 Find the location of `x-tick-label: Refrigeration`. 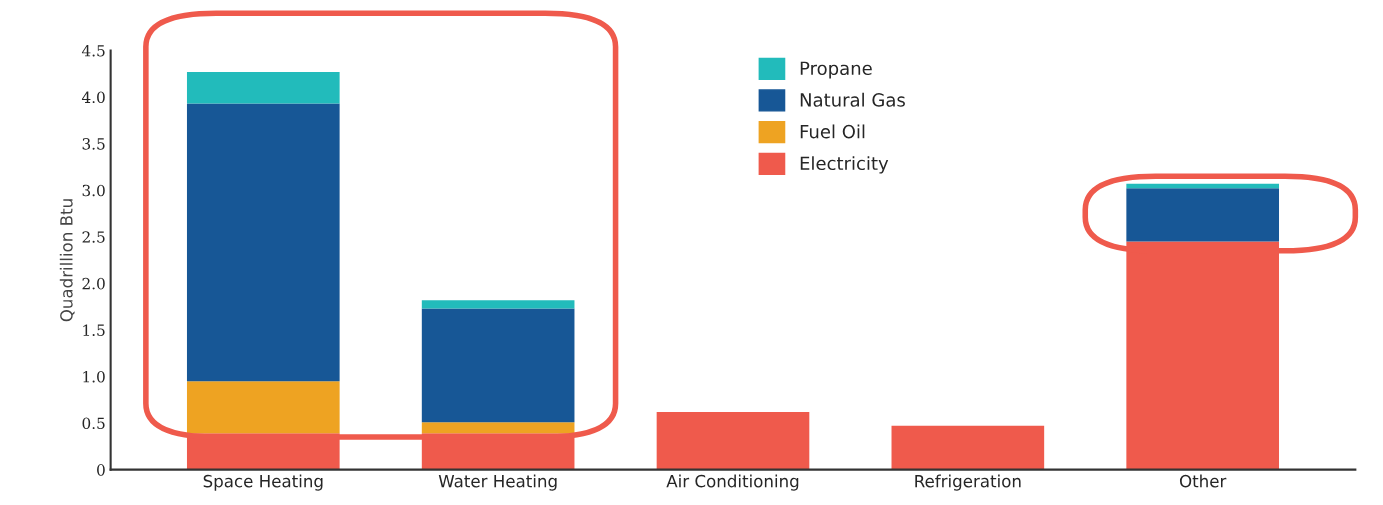

x-tick-label: Refrigeration is located at coordinates (968, 482).